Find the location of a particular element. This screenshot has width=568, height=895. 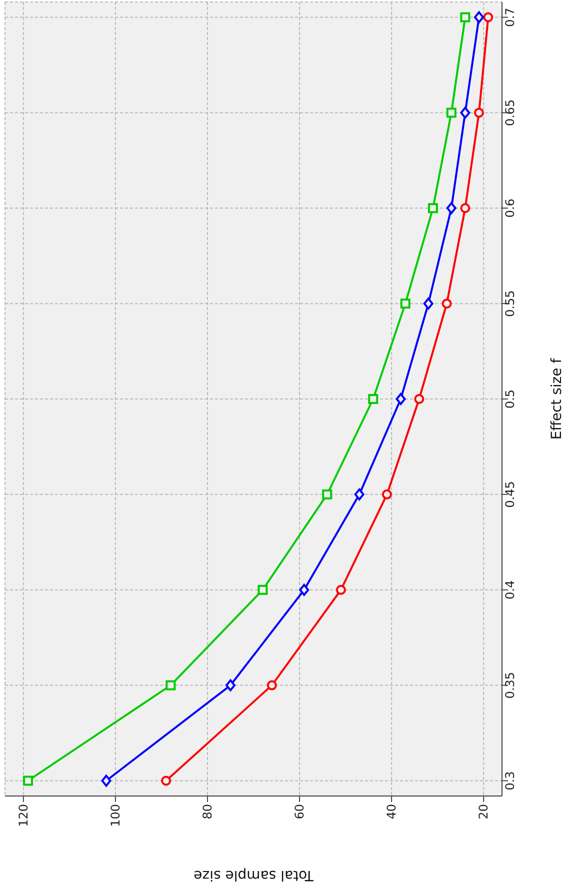

y-tick-label: 0.65 is located at coordinates (510, 112).